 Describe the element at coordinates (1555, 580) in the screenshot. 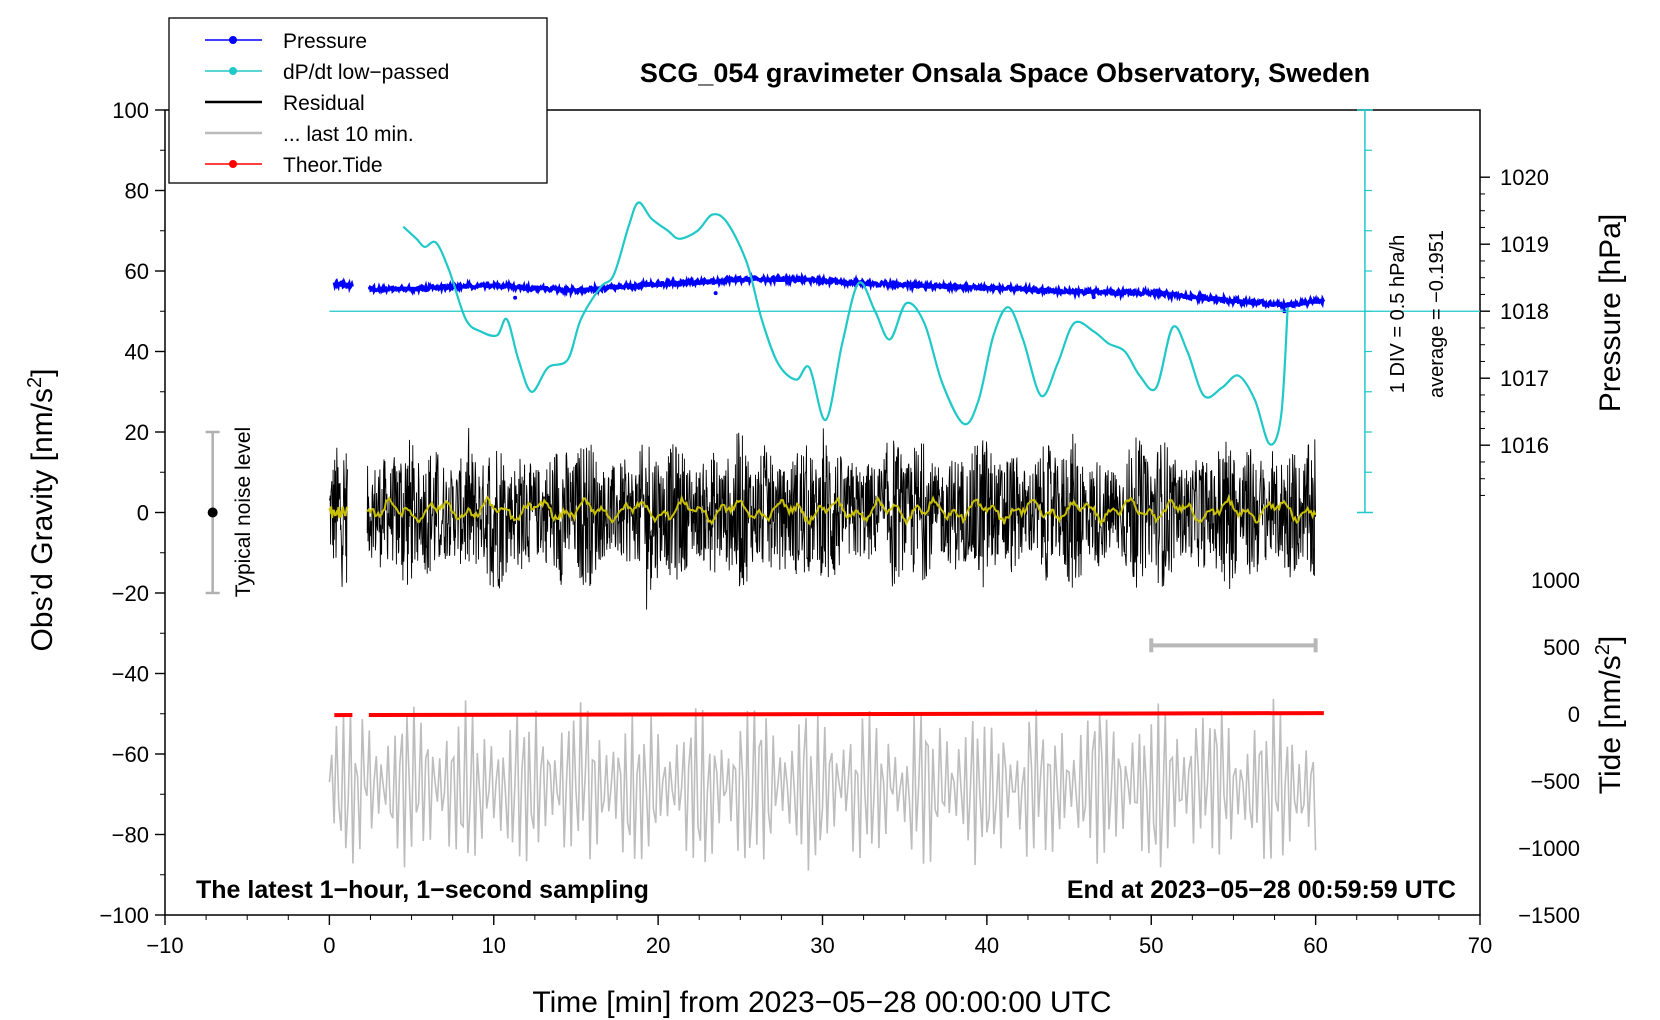

I see `tide-tick-label: 1000` at that location.